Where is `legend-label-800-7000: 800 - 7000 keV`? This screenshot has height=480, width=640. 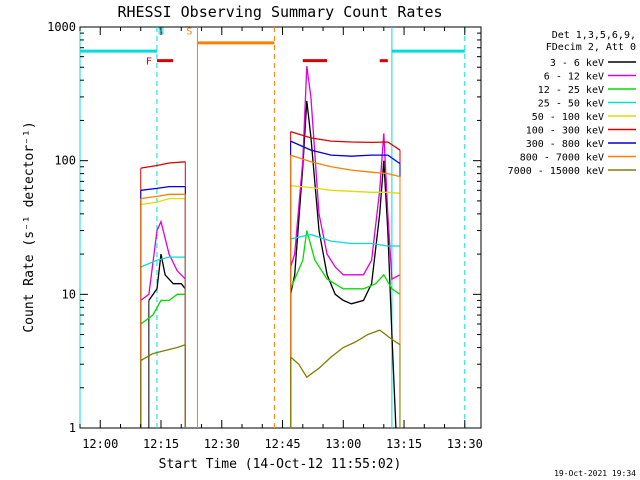
legend-label-800-7000: 800 - 7000 keV is located at coordinates (562, 158).